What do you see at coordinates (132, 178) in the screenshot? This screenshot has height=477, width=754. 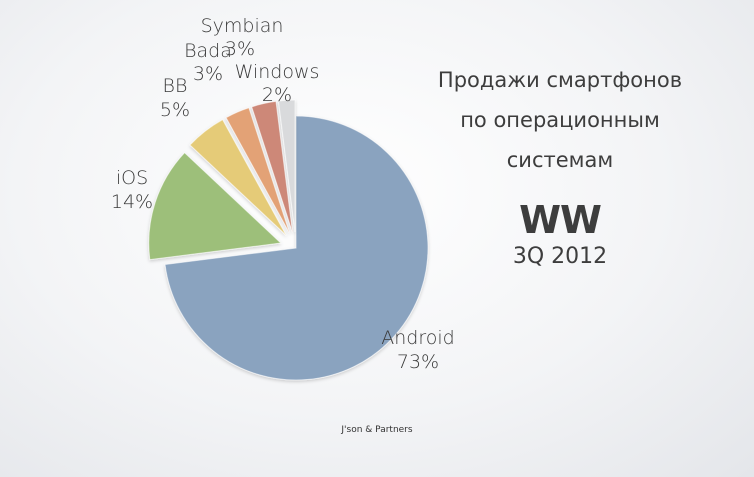 I see `slice-name-label: iOS` at bounding box center [132, 178].